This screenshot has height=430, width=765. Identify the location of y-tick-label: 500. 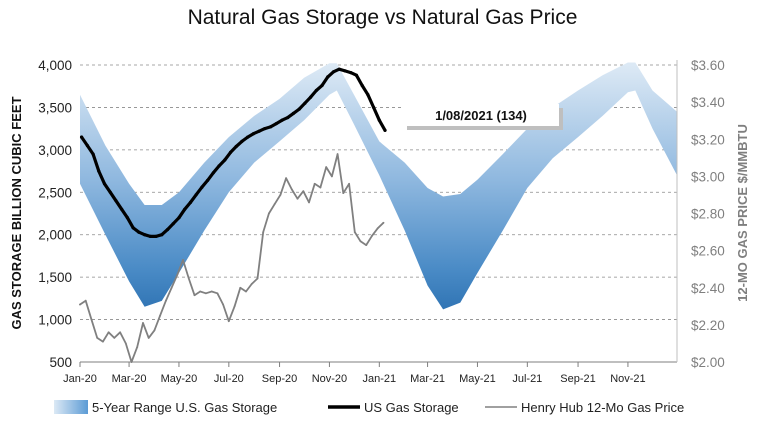
(60, 362).